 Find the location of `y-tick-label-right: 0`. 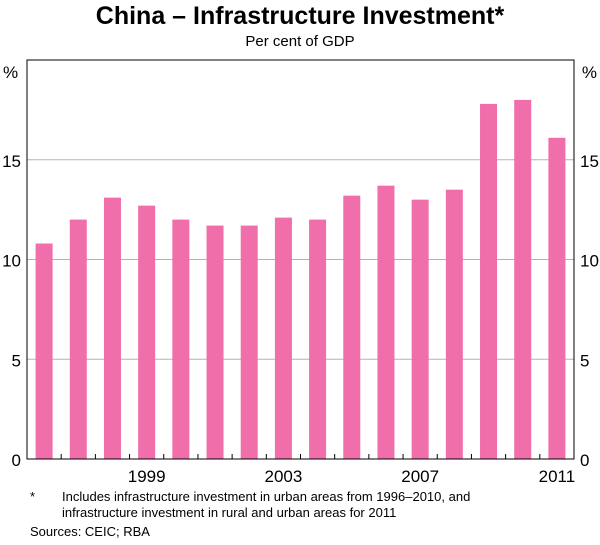

y-tick-label-right: 0 is located at coordinates (584, 460).